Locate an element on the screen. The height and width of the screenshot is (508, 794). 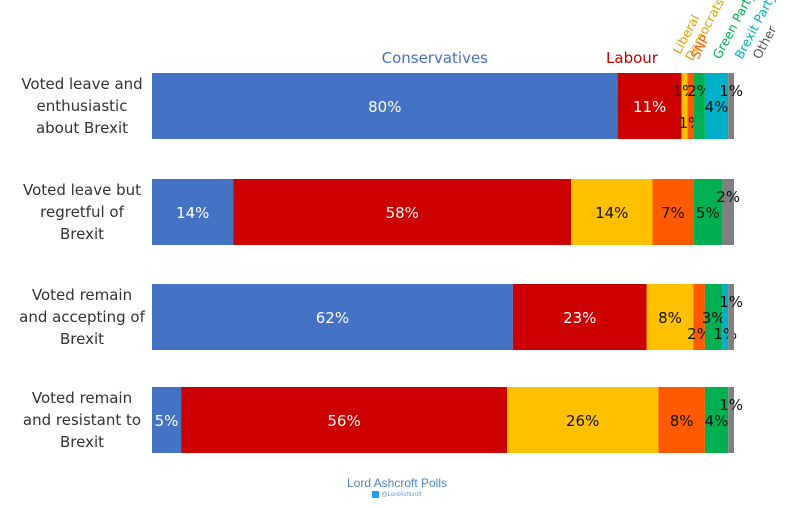
data-label: 7% is located at coordinates (673, 213).